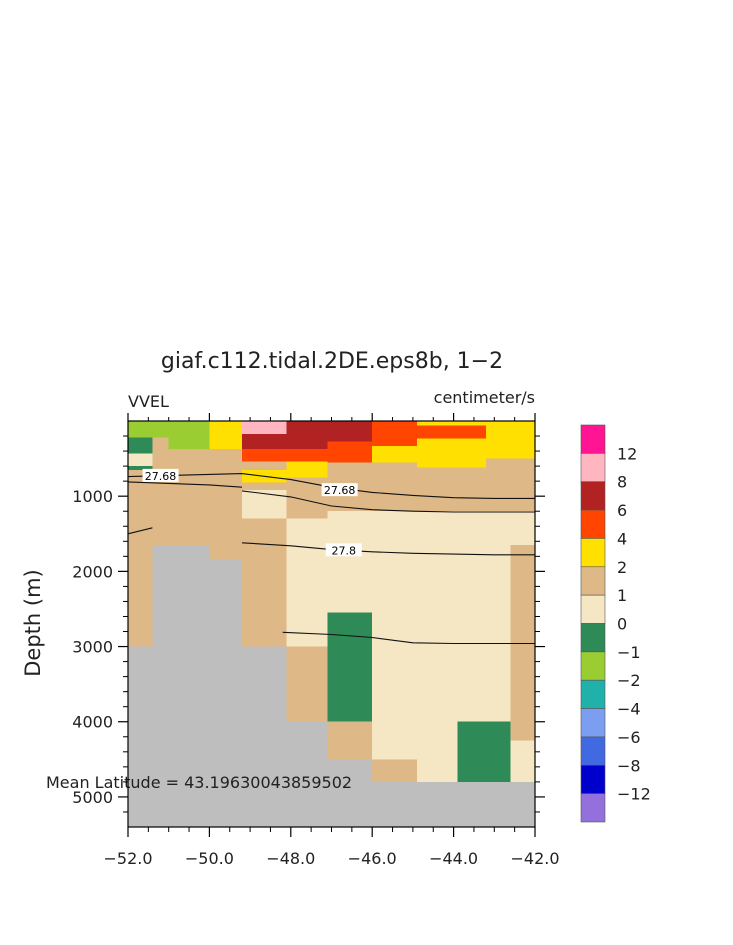 This screenshot has width=733, height=945. Describe the element at coordinates (629, 765) in the screenshot. I see `colorbar-label: −8` at that location.